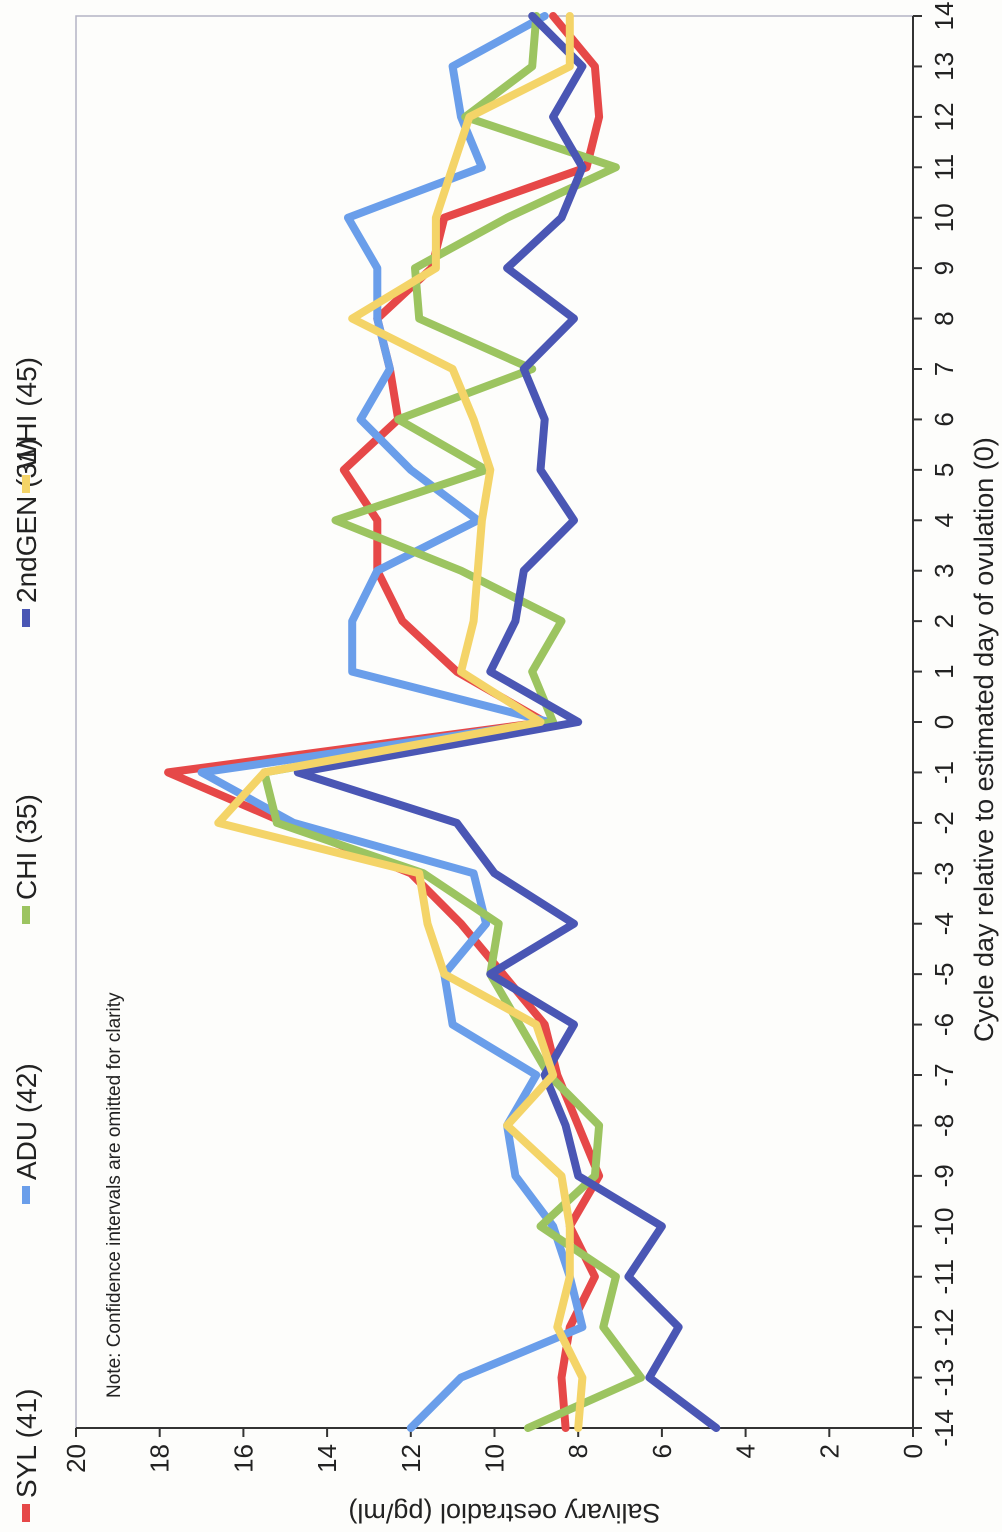  Describe the element at coordinates (944, 722) in the screenshot. I see `x-tick-label: 0` at that location.